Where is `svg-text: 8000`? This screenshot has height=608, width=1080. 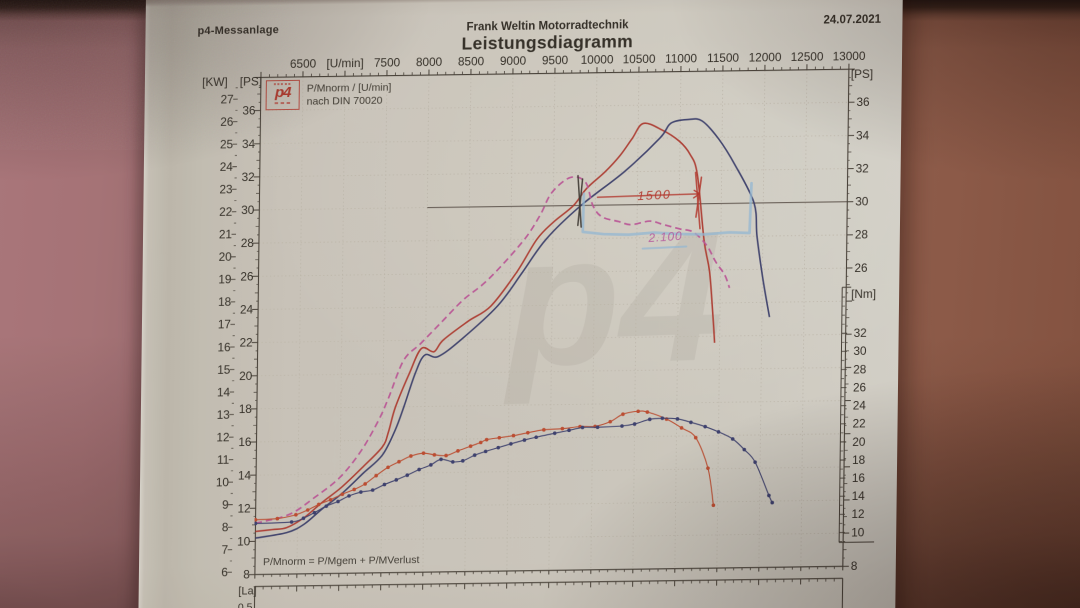
svg-text: 8000 is located at coordinates (429, 62).